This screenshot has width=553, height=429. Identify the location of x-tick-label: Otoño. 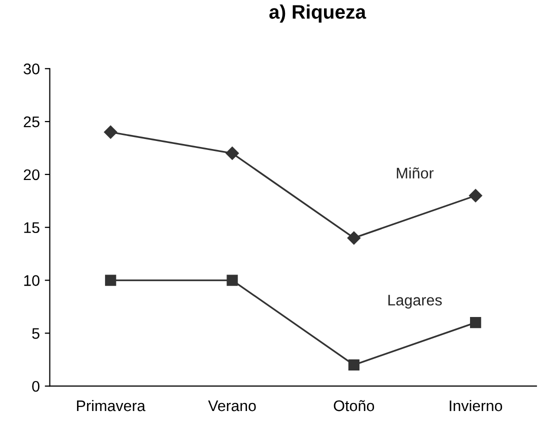
(354, 406).